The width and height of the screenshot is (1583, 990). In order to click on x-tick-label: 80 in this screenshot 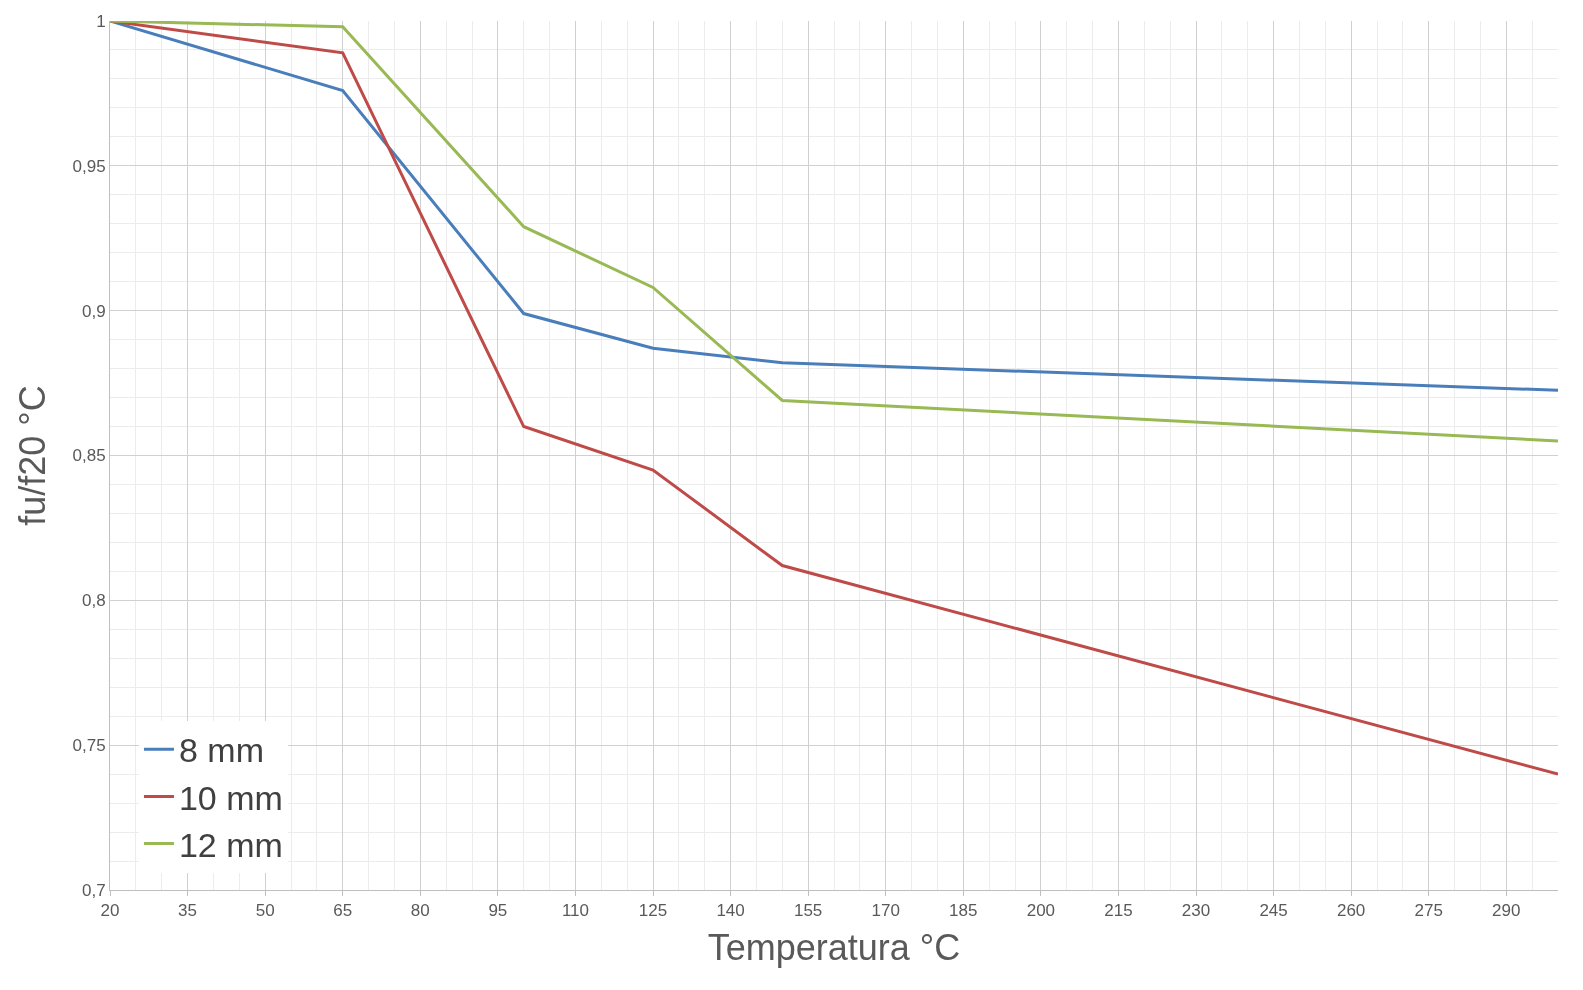, I will do `click(420, 911)`.